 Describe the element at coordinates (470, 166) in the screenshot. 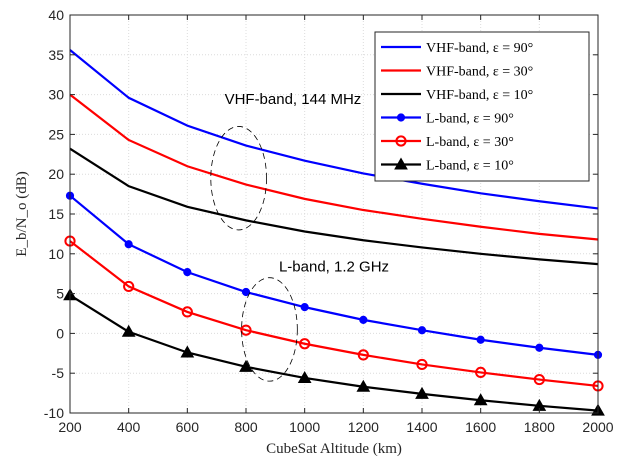

I see `legend-label: L-band, ε = 10°` at that location.